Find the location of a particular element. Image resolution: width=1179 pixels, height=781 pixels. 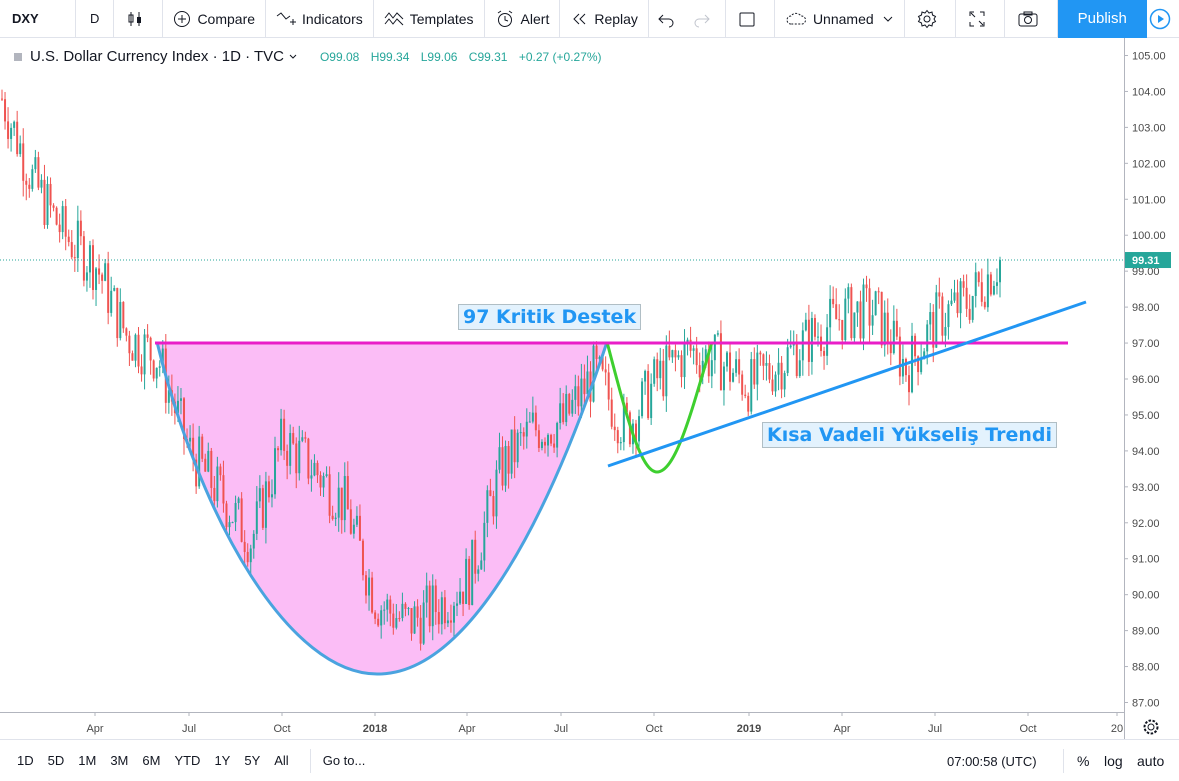

range-3m: 3M is located at coordinates (119, 760).